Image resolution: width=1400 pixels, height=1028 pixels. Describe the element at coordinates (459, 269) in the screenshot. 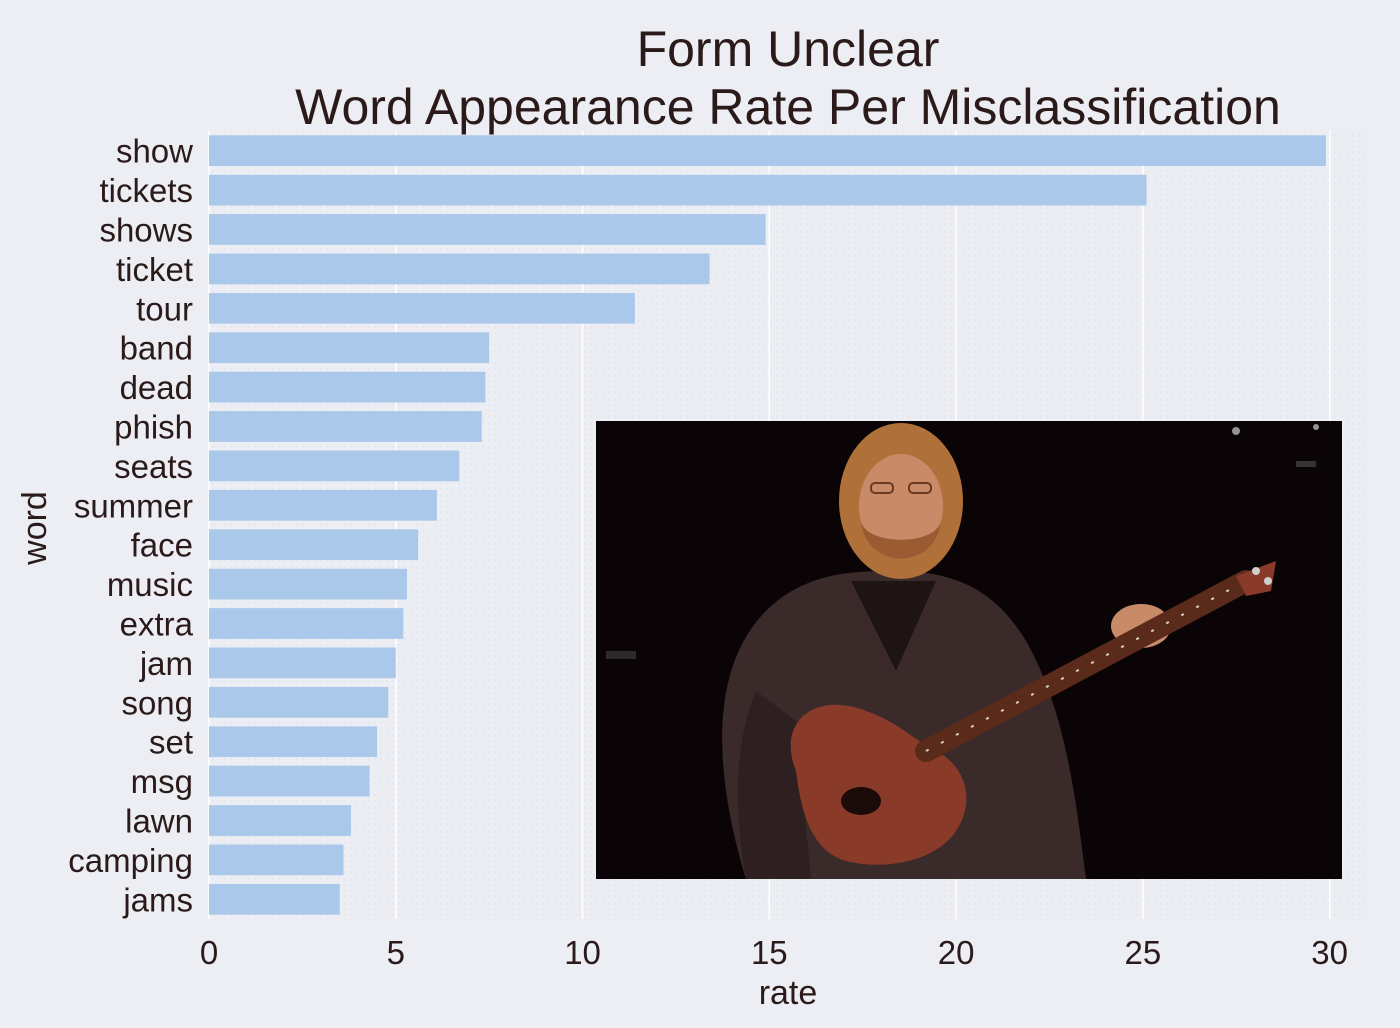

I see `bar-ticket` at that location.